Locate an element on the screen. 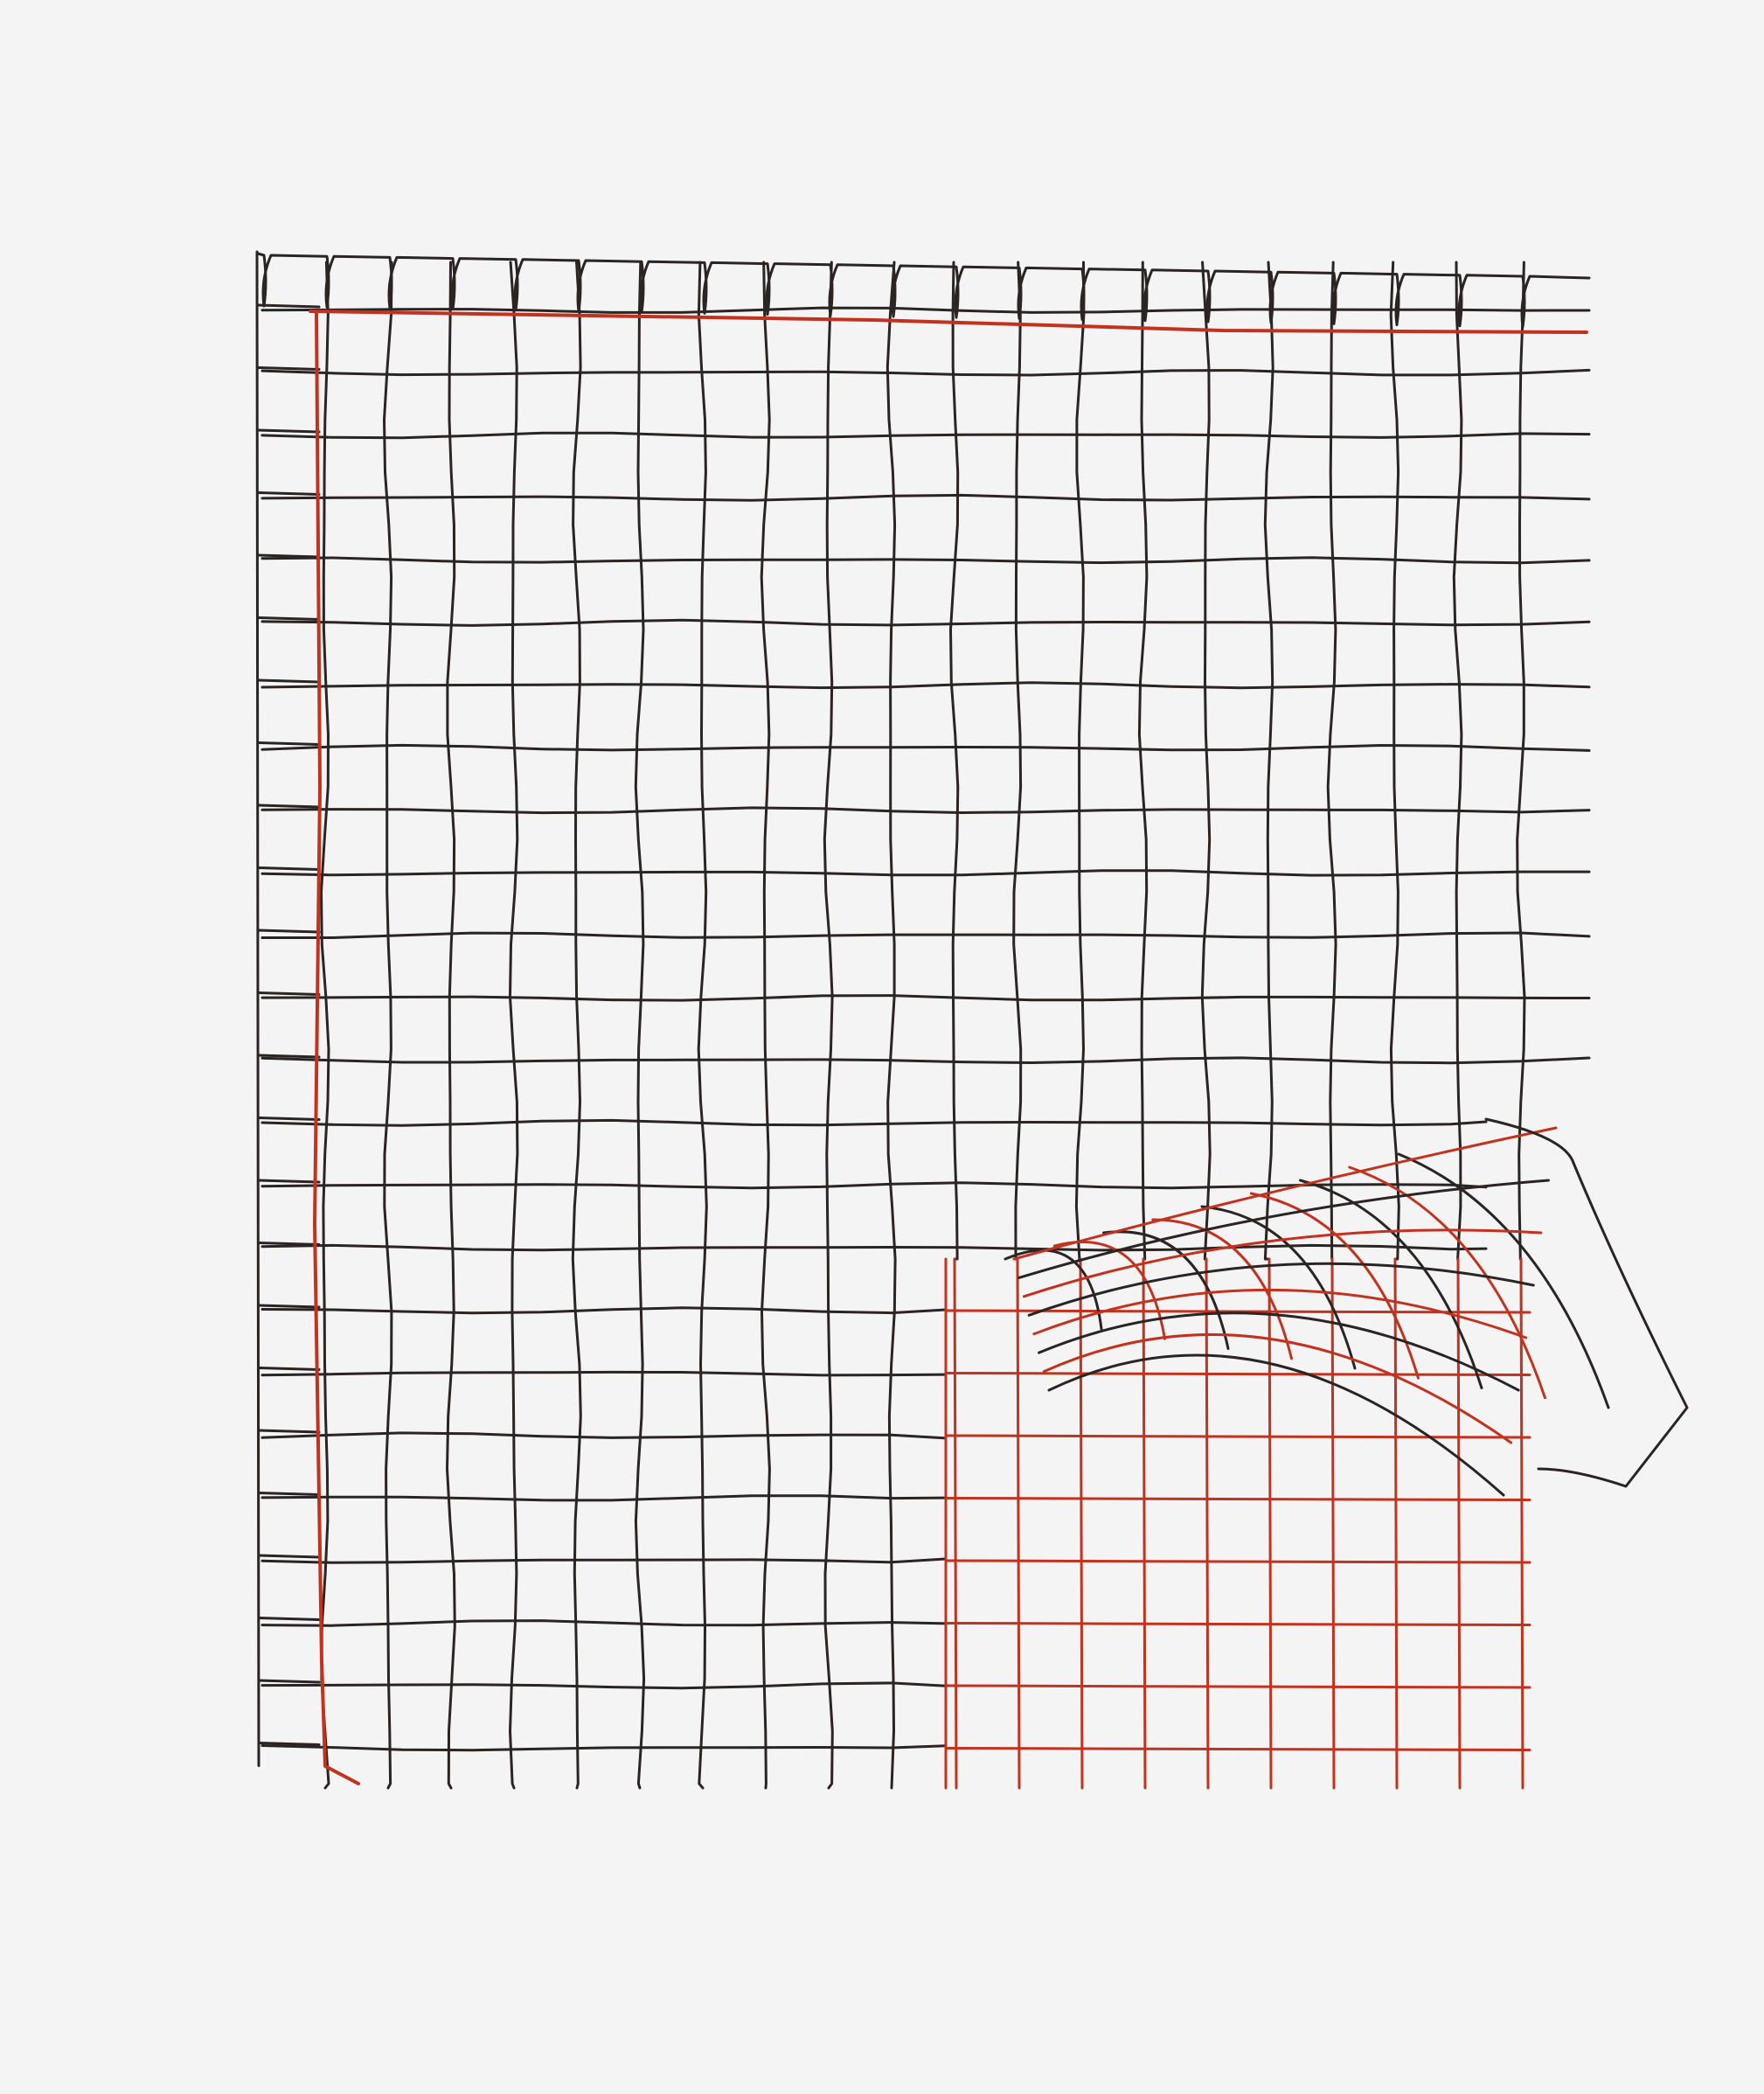 This screenshot has width=1764, height=2094. peel-outer-edge is located at coordinates (1586, 1302).